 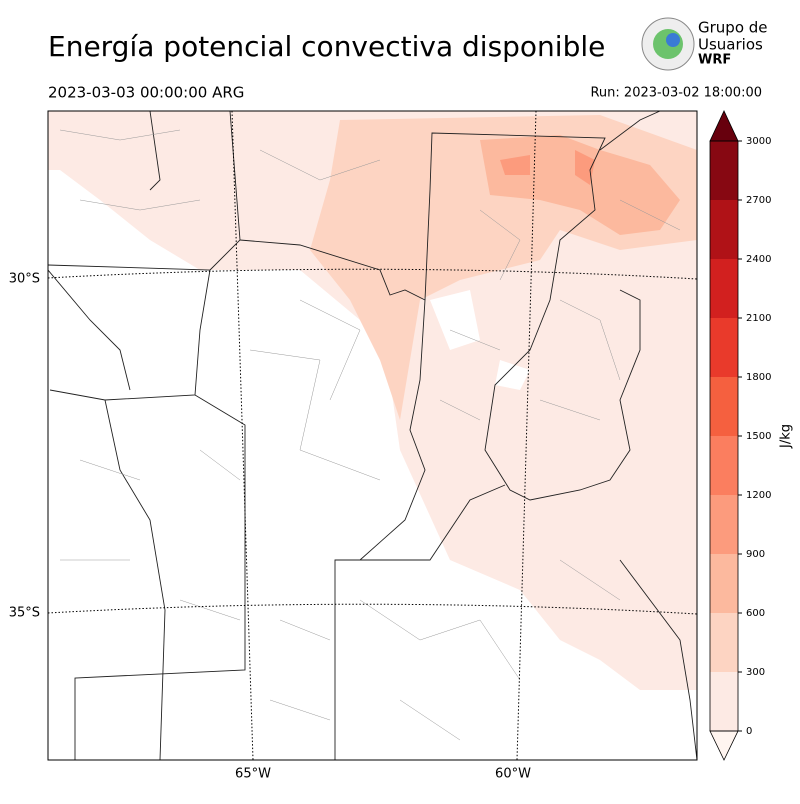 I want to click on colorbar-tick-label: 2400, so click(x=758, y=259).